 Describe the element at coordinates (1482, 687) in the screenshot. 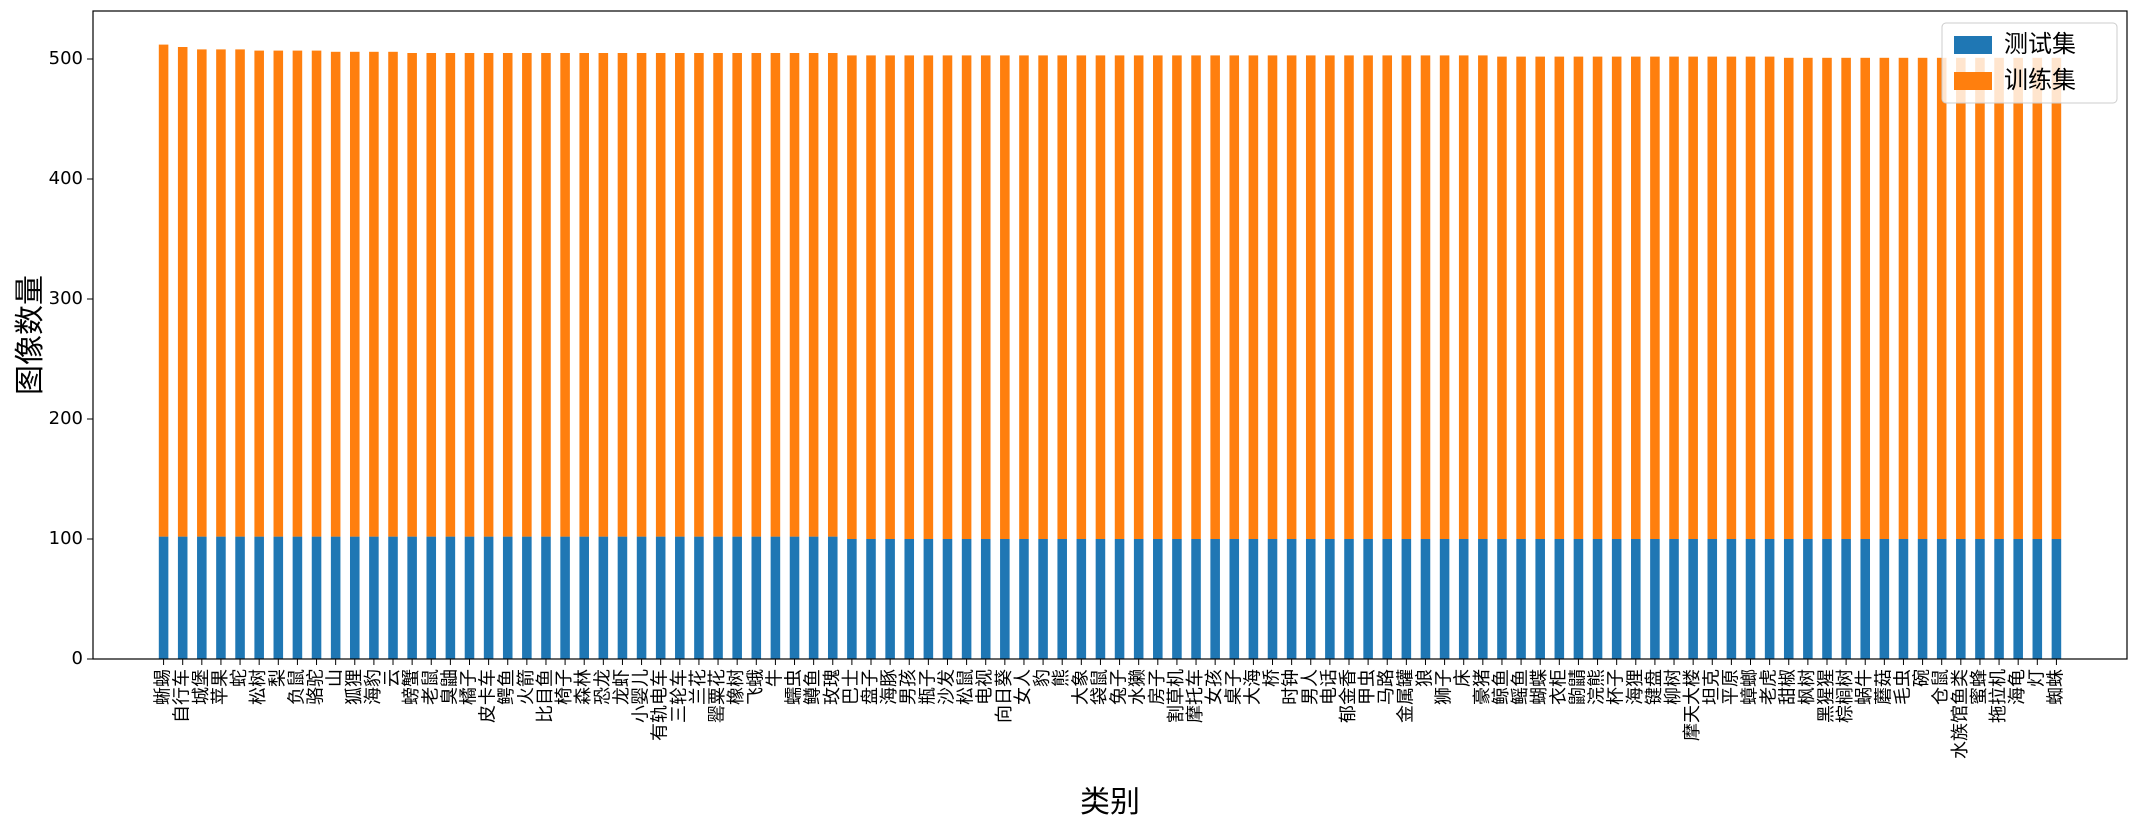

I see `x-tick-label: 豪猪` at that location.